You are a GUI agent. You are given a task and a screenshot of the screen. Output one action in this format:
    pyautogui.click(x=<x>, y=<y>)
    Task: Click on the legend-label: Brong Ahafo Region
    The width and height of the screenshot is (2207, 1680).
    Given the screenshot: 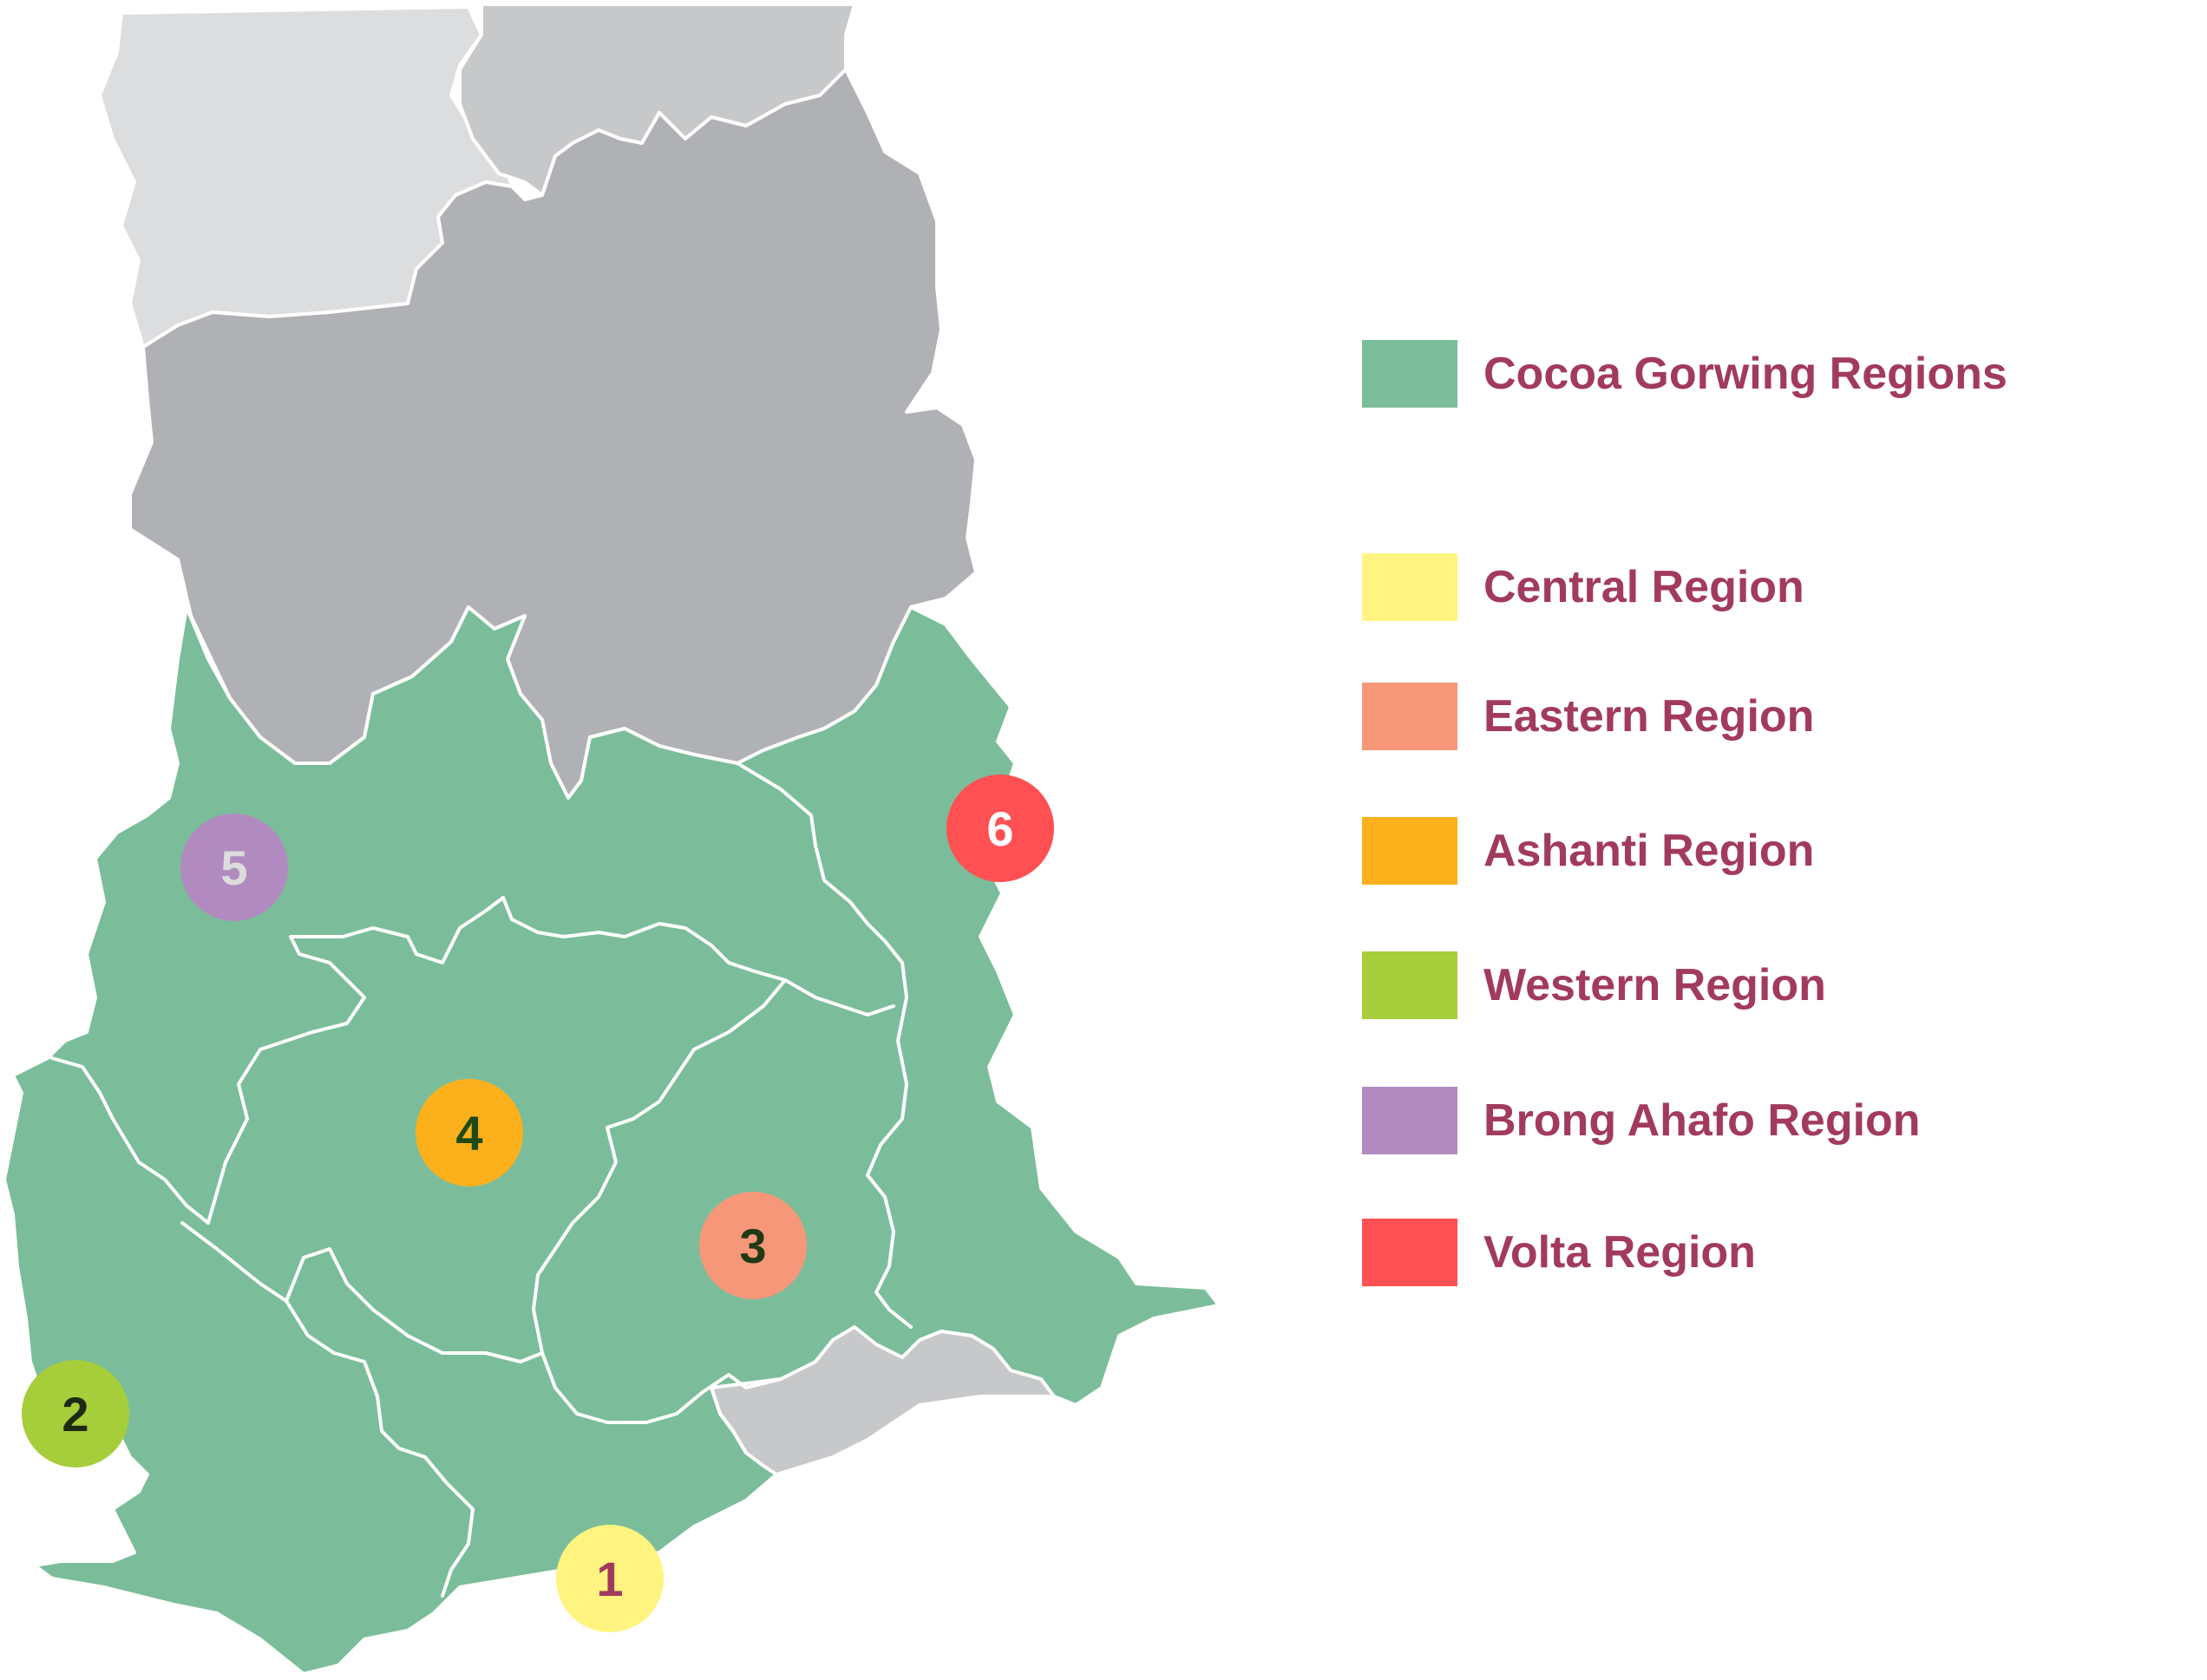 What is the action you would take?
    pyautogui.click(x=1702, y=1120)
    